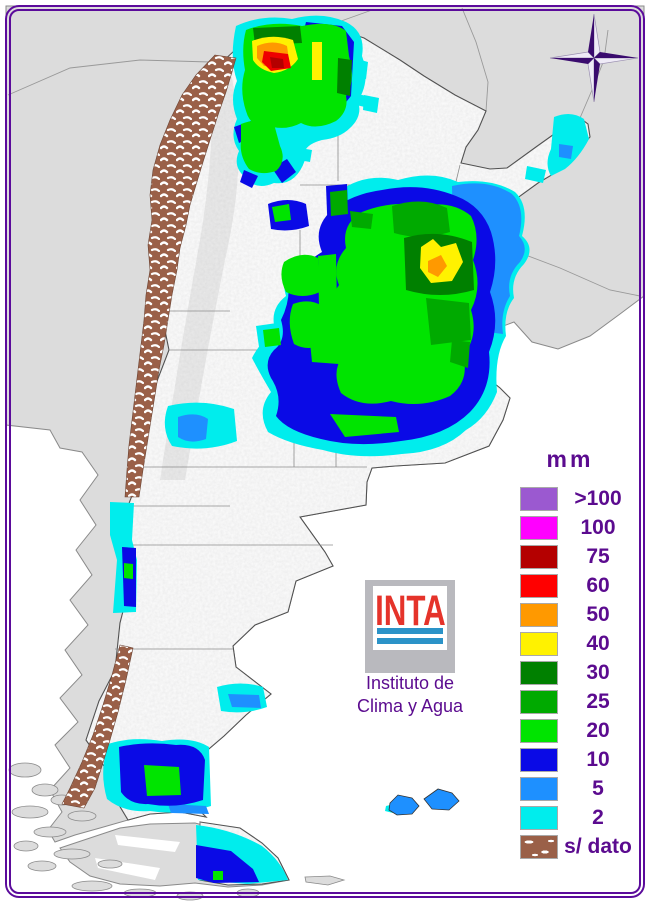 This screenshot has height=903, width=650. What do you see at coordinates (598, 817) in the screenshot?
I see `legend-label: 2` at bounding box center [598, 817].